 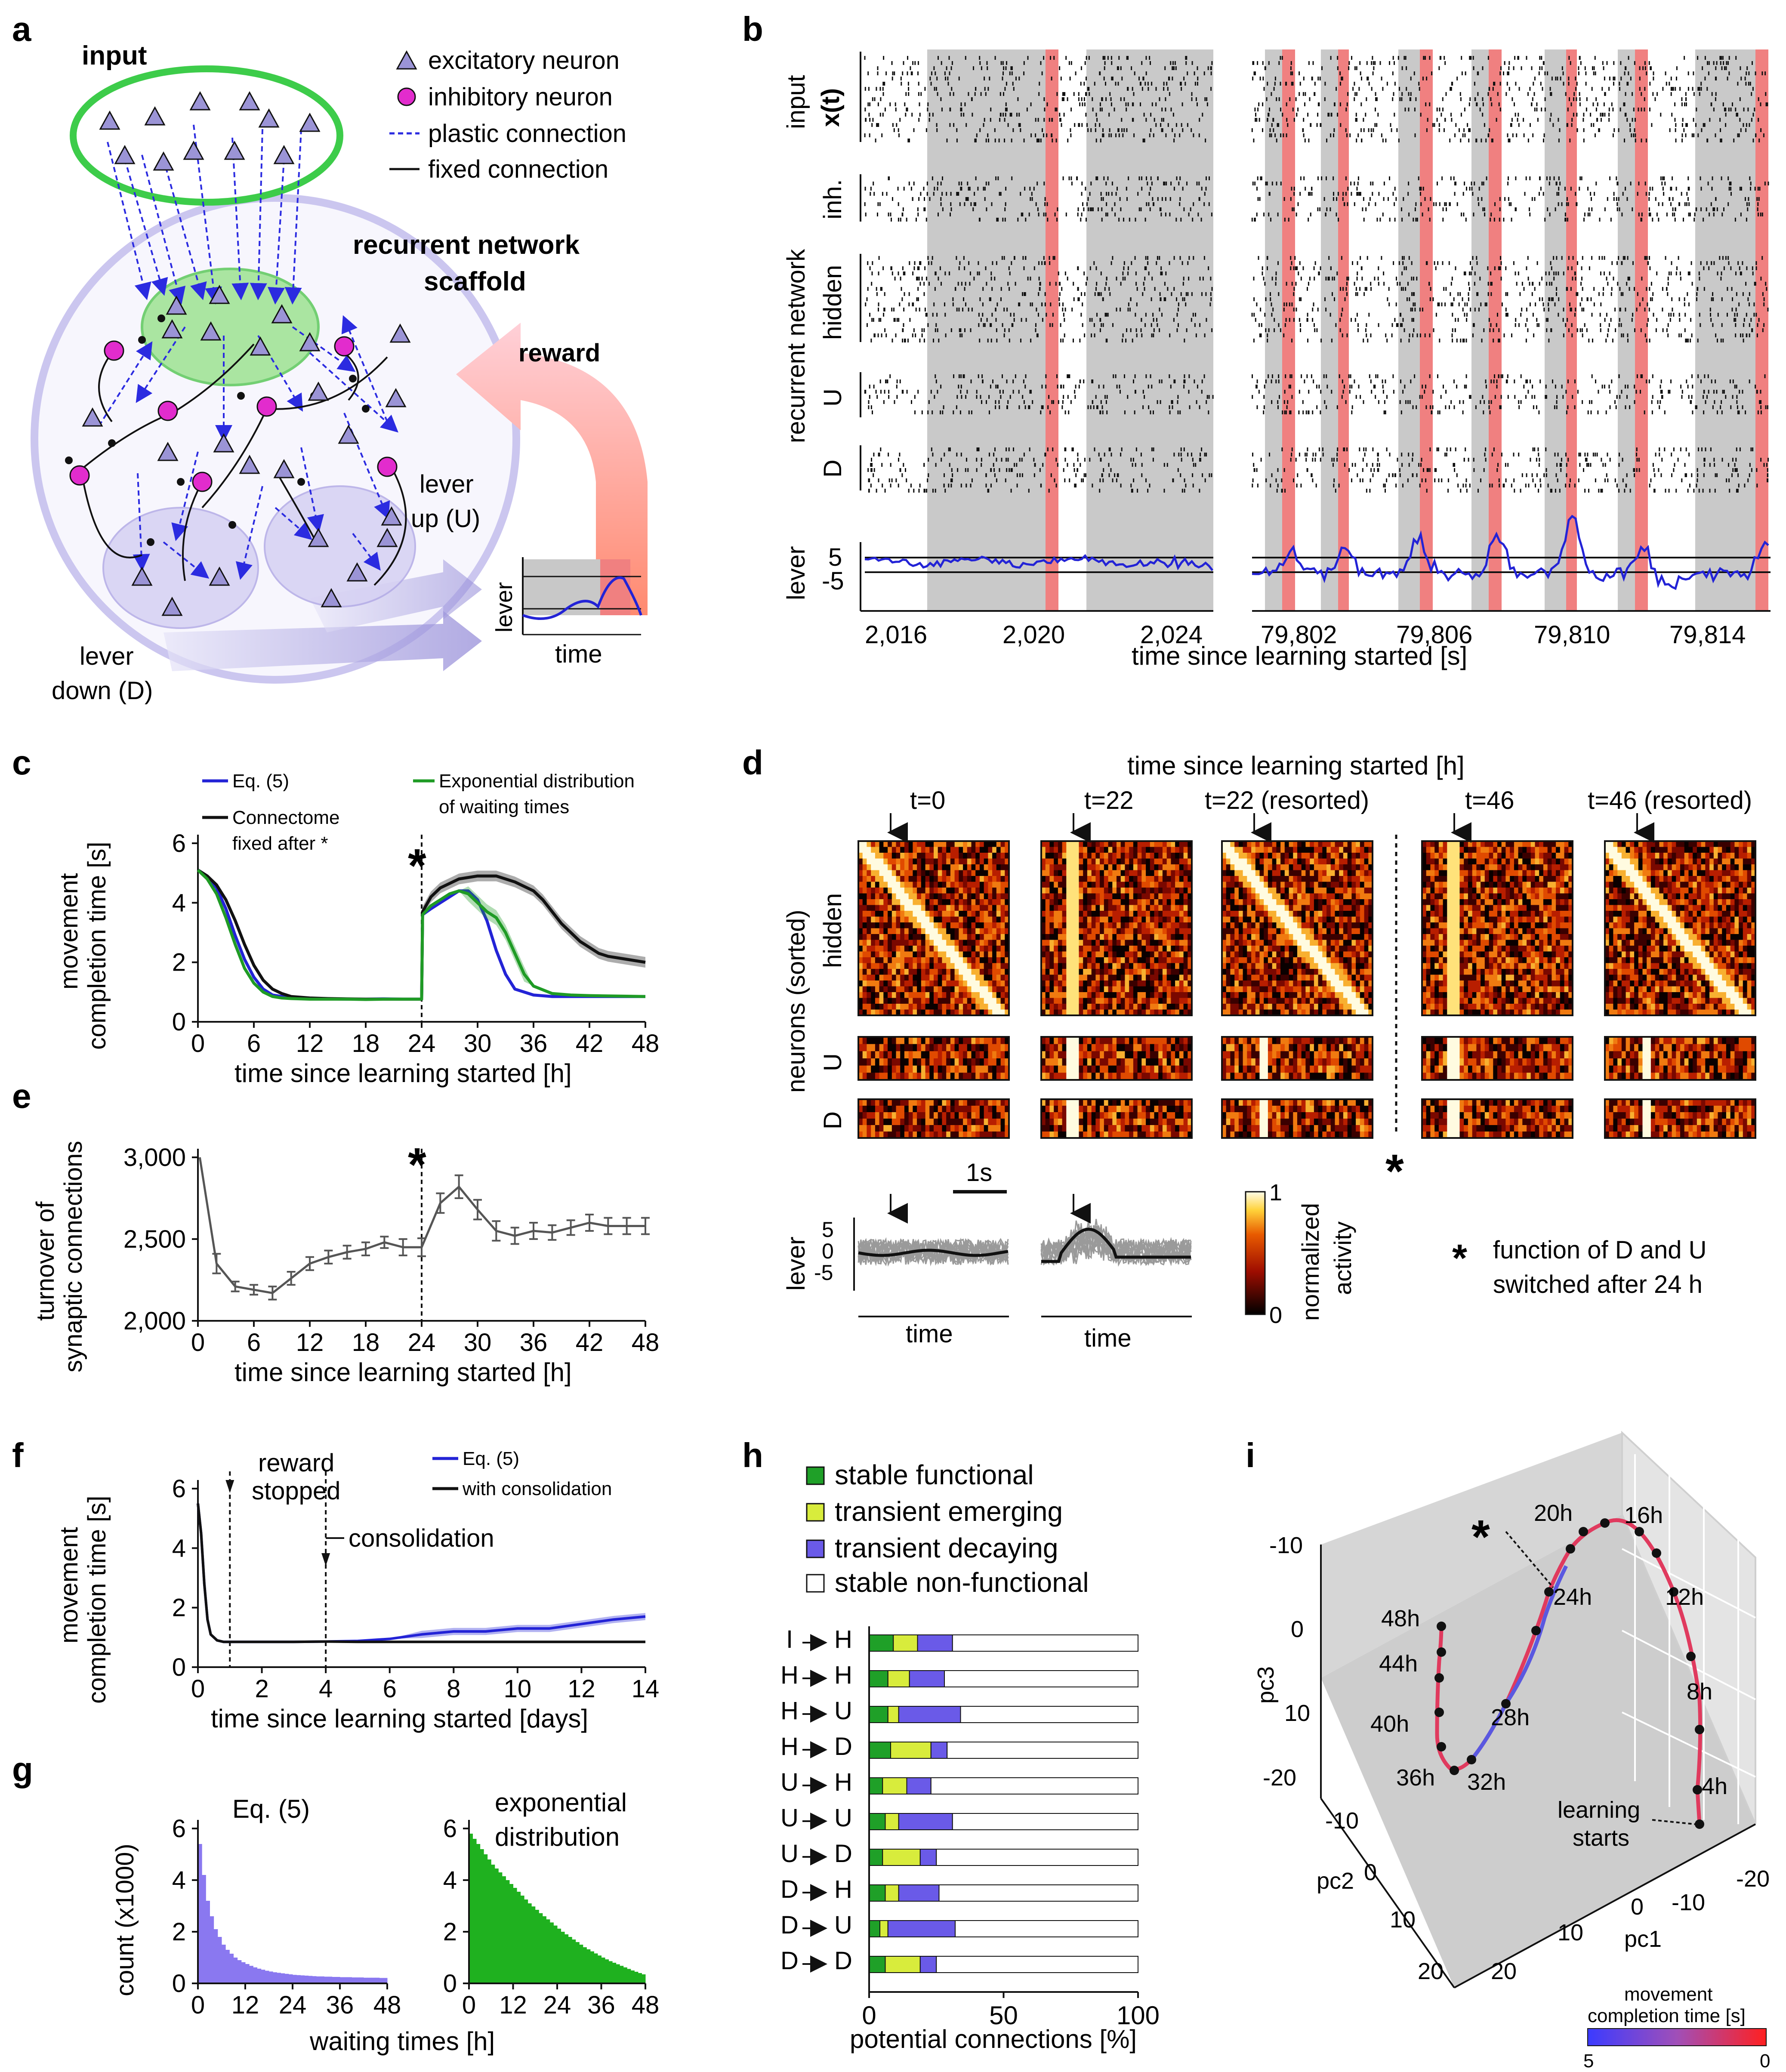 What do you see at coordinates (986, 330) in the screenshot?
I see `trial-shade` at bounding box center [986, 330].